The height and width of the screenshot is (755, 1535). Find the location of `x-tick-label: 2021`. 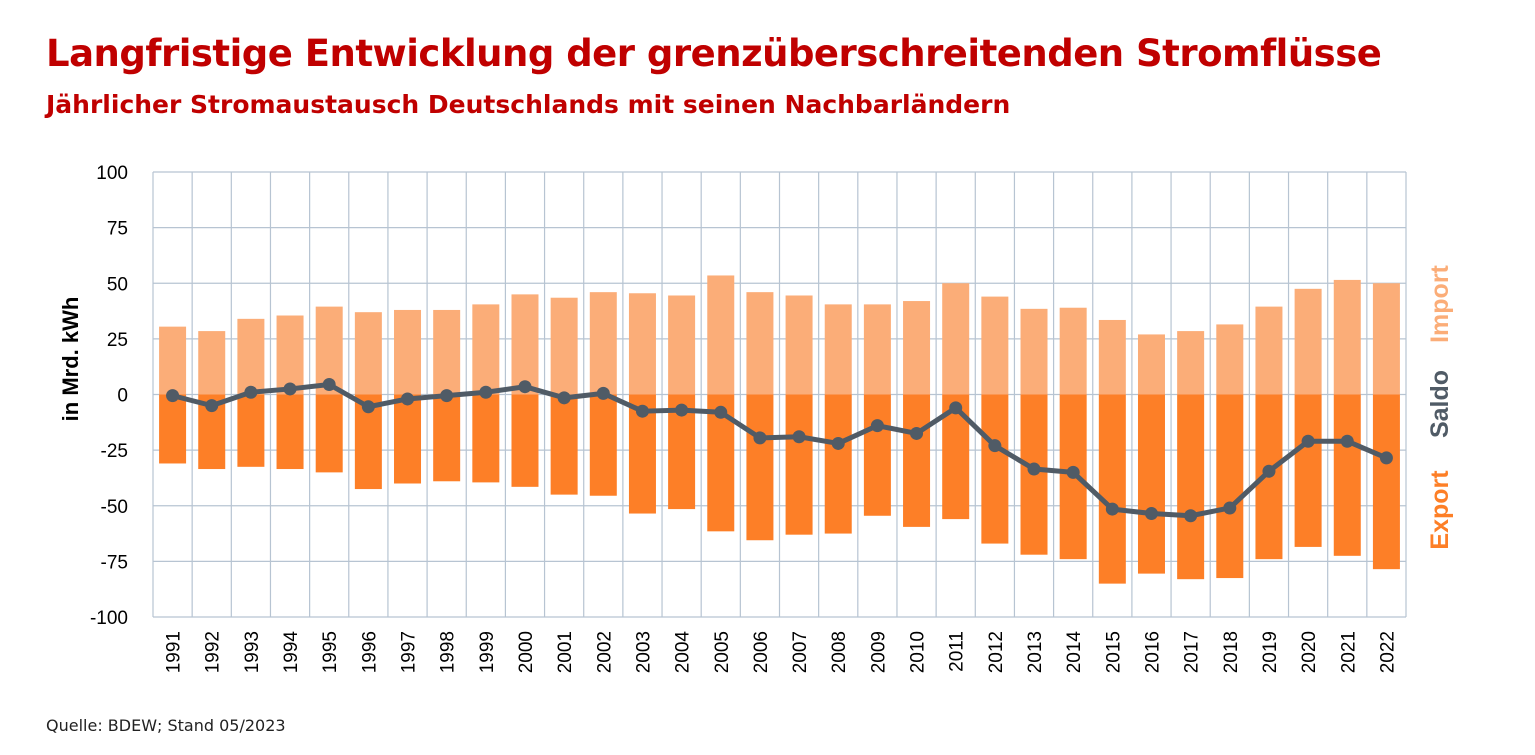

x-tick-label: 2021 is located at coordinates (1348, 652).